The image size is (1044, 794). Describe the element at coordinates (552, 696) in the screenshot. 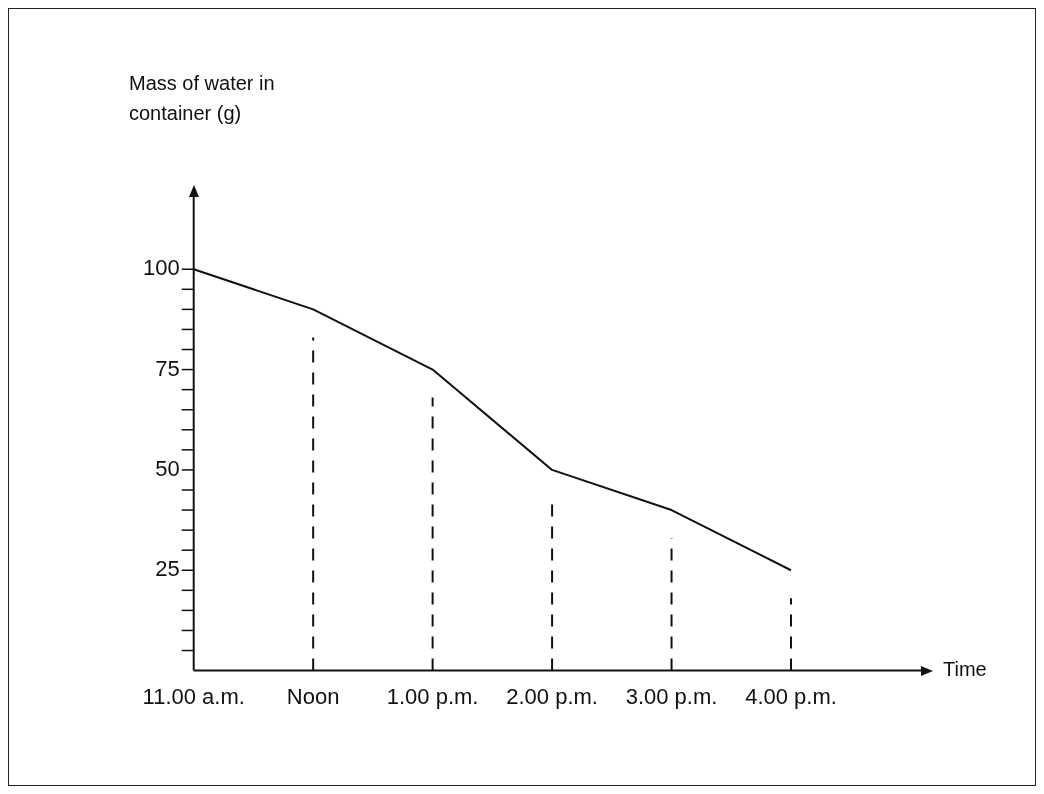

I see `x-tick-label: 2.00 p.m.` at that location.